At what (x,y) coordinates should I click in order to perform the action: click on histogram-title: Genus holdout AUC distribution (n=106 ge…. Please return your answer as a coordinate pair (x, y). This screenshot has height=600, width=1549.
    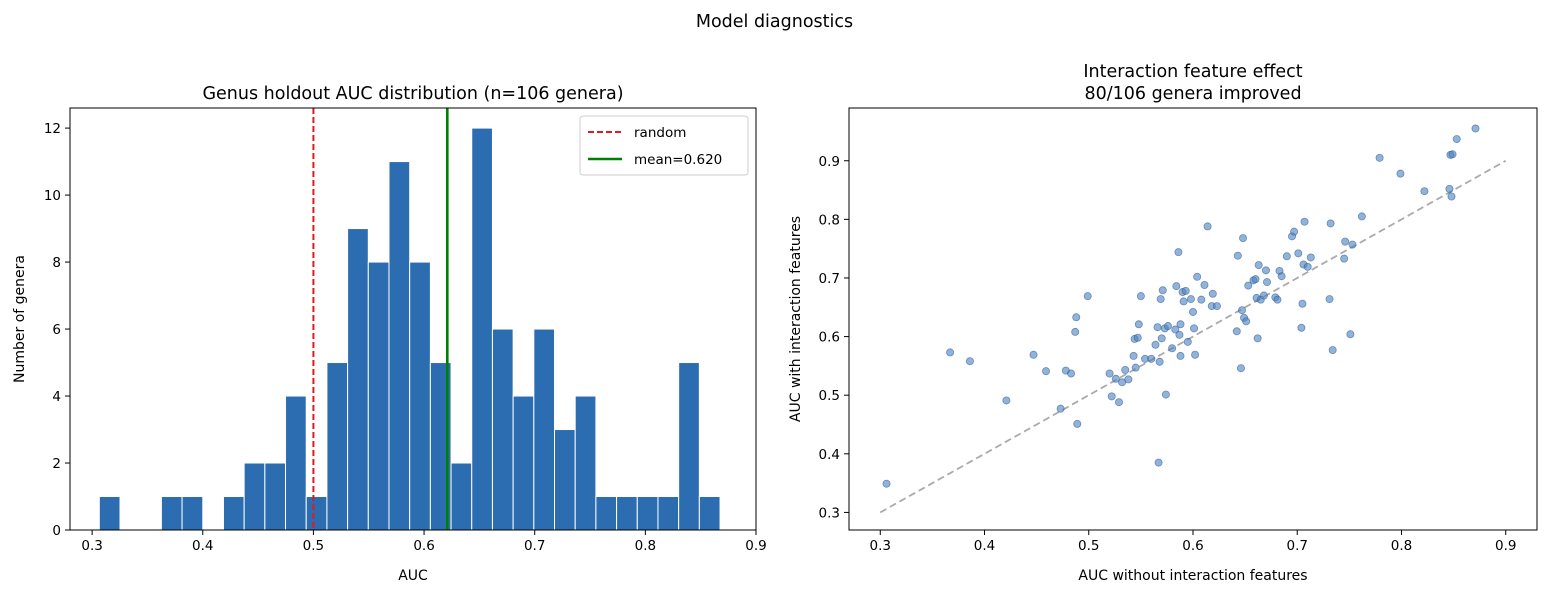
    Looking at the image, I should click on (412, 94).